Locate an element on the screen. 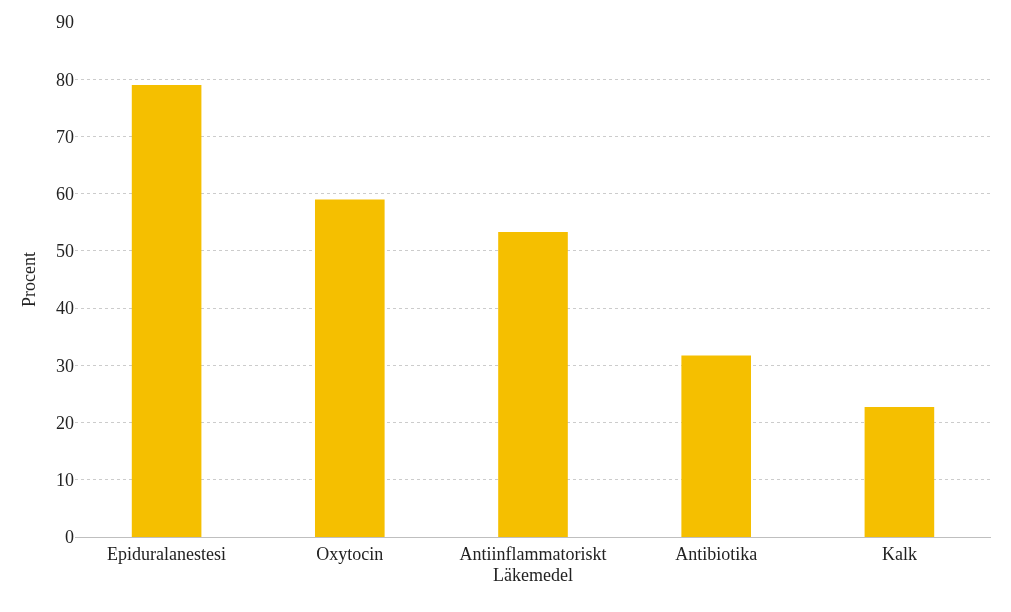 This screenshot has width=1011, height=612. y-tick-label: 60 is located at coordinates (65, 193).